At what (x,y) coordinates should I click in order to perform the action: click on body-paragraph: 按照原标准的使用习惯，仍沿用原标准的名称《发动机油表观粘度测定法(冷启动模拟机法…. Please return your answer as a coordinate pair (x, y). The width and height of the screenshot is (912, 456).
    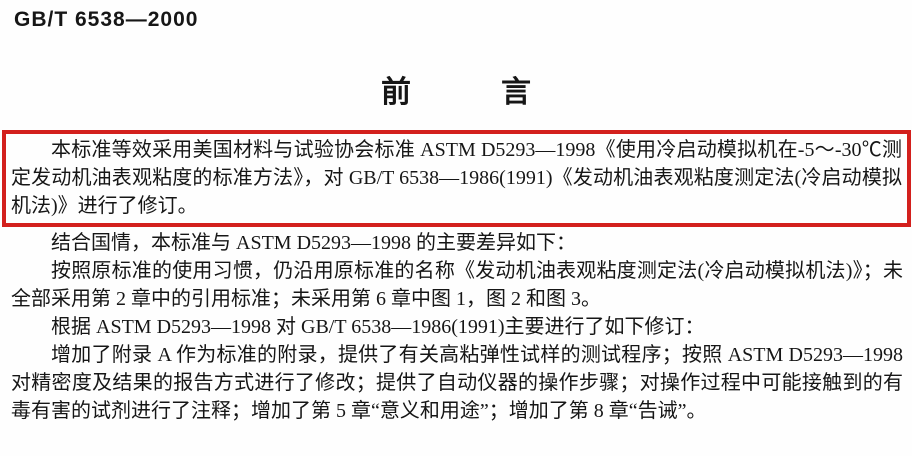
    Looking at the image, I should click on (457, 285).